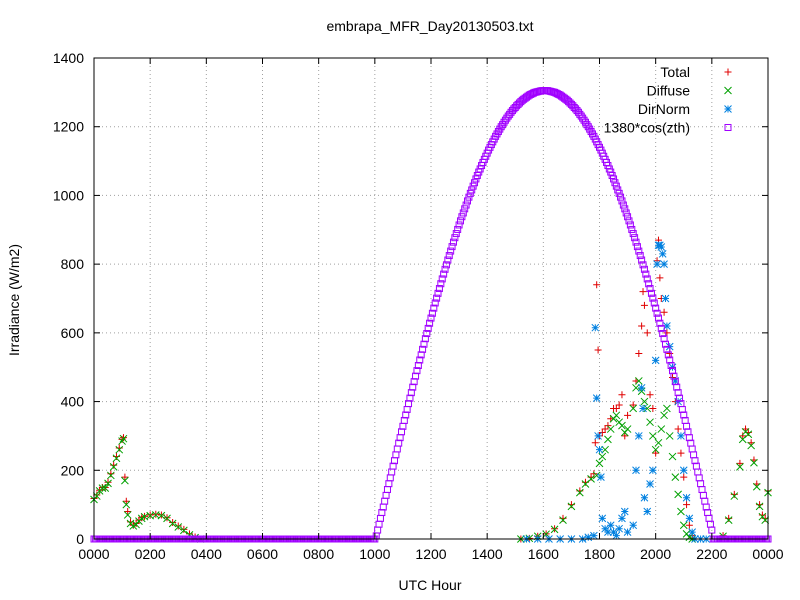  I want to click on legend-marker, so click(728, 127).